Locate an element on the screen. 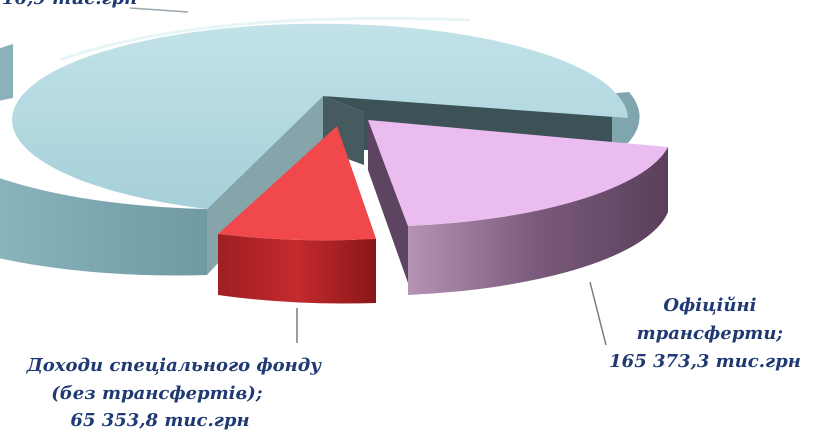  slice-label-1-line-1: трансферти; is located at coordinates (710, 333).